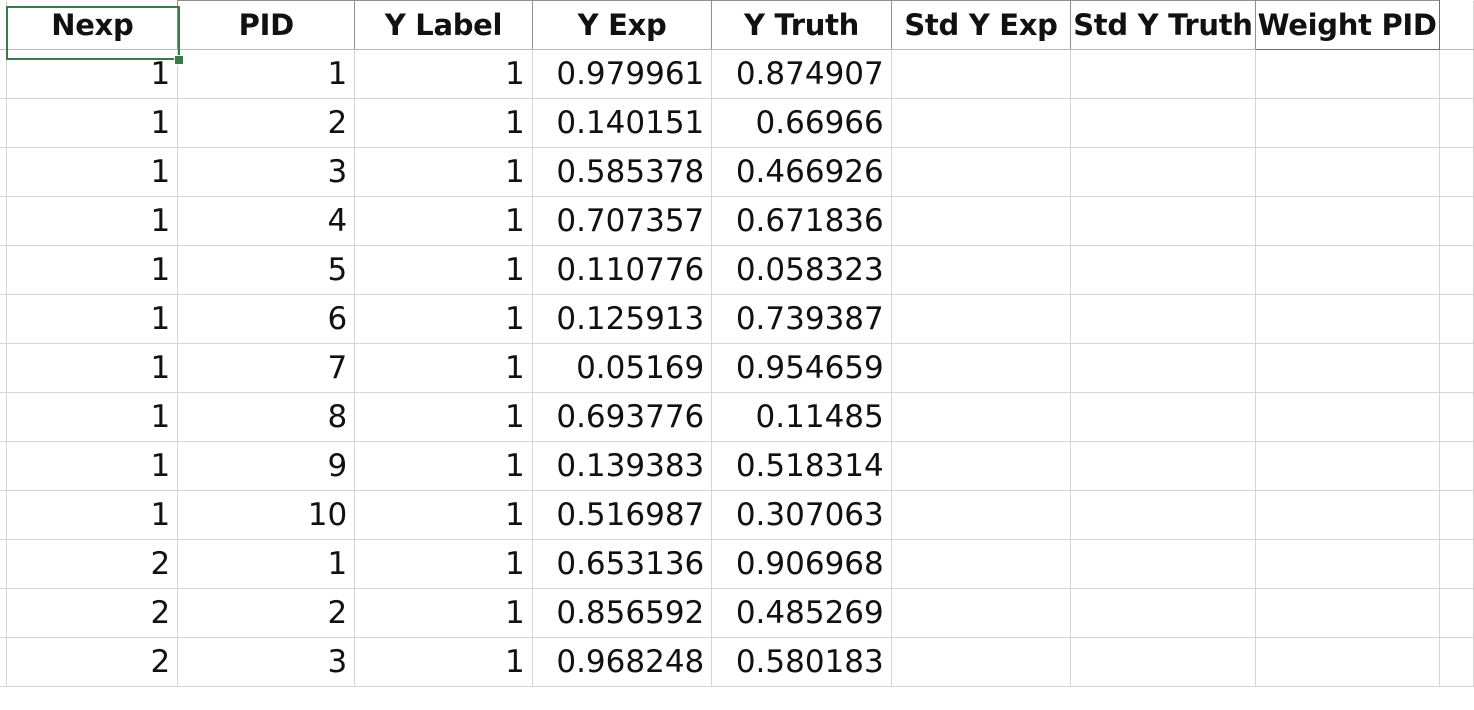 Image resolution: width=1474 pixels, height=710 pixels. What do you see at coordinates (266, 466) in the screenshot?
I see `table-cell: 9` at bounding box center [266, 466].